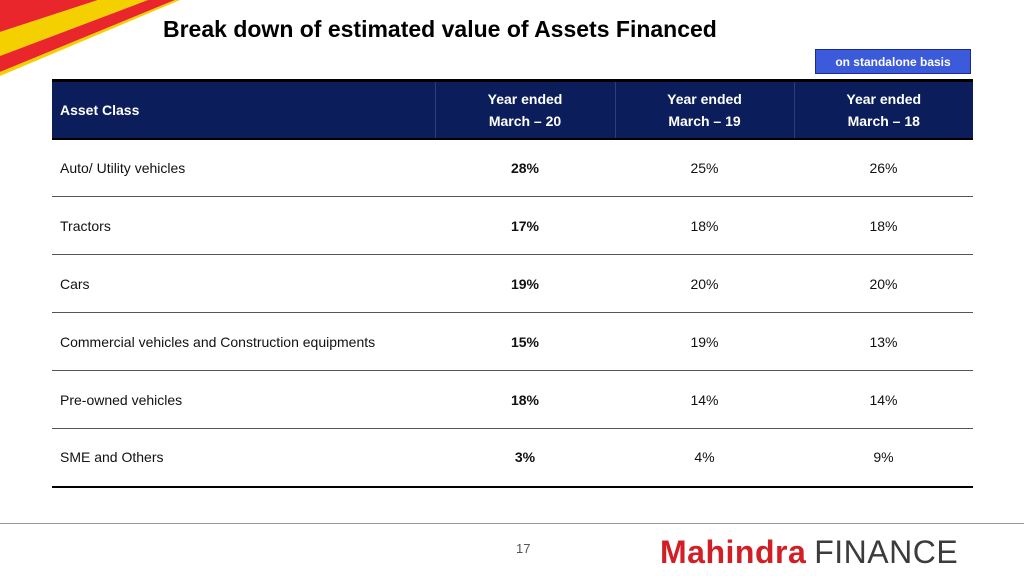 Image resolution: width=1024 pixels, height=576 pixels. I want to click on header-year-ended-march-18: Year ended March – 18, so click(883, 109).